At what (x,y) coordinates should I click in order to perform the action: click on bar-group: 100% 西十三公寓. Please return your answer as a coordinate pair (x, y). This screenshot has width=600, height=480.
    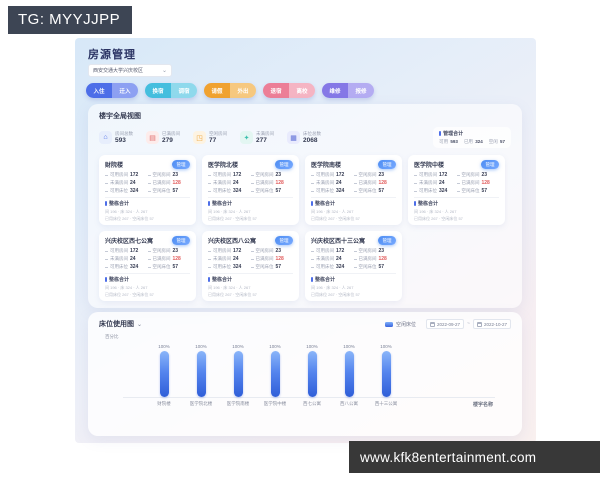
    Looking at the image, I should click on (386, 375).